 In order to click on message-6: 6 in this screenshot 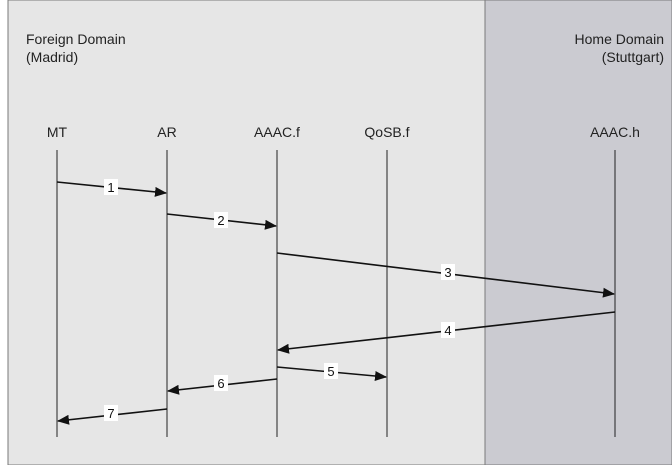, I will do `click(222, 385)`.